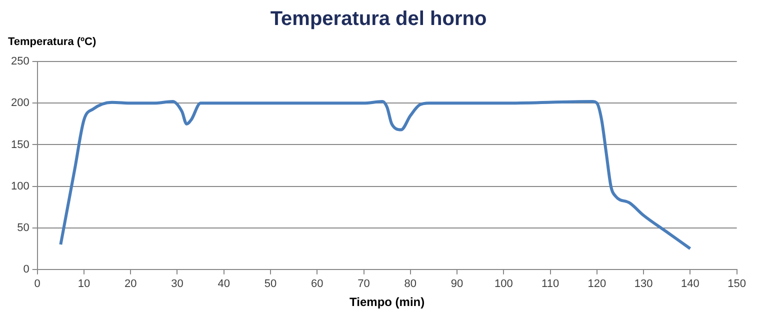 The width and height of the screenshot is (757, 325). Describe the element at coordinates (20, 62) in the screenshot. I see `y-tick-label: 250` at that location.